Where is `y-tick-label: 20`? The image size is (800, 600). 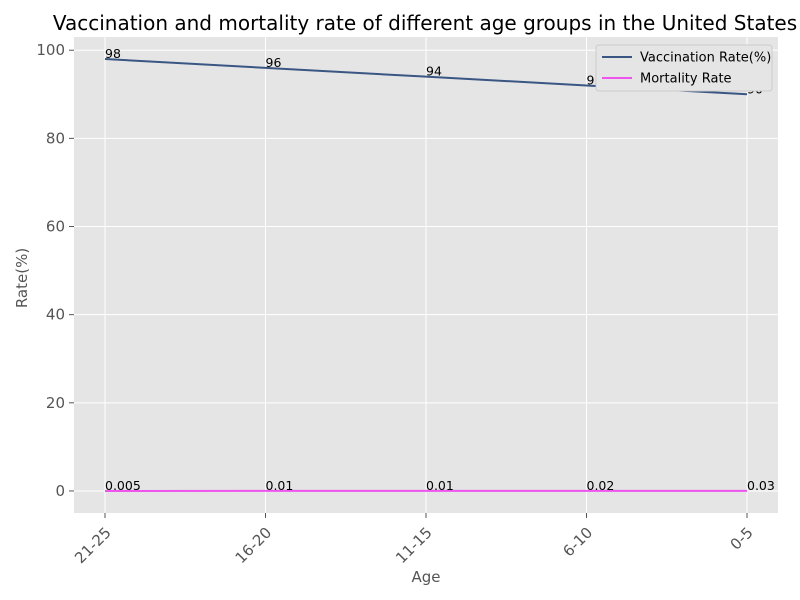 y-tick-label: 20 is located at coordinates (55, 403).